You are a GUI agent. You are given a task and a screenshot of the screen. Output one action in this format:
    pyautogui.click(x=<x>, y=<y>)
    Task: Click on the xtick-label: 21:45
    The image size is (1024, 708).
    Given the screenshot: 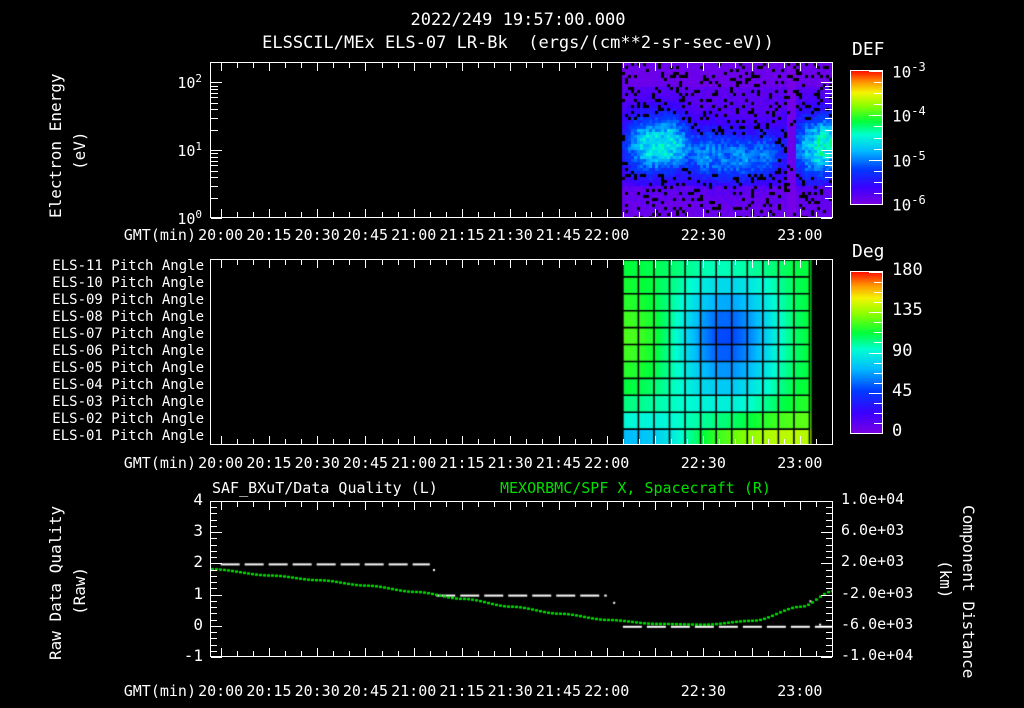 What is the action you would take?
    pyautogui.click(x=558, y=463)
    